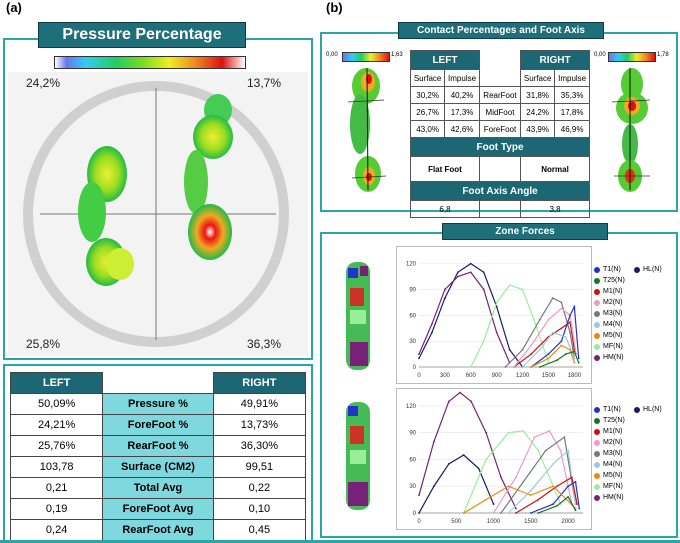 The image size is (680, 543). What do you see at coordinates (158, 446) in the screenshot?
I see `table-row: 25,76% RearFoot % 36,30%` at bounding box center [158, 446].